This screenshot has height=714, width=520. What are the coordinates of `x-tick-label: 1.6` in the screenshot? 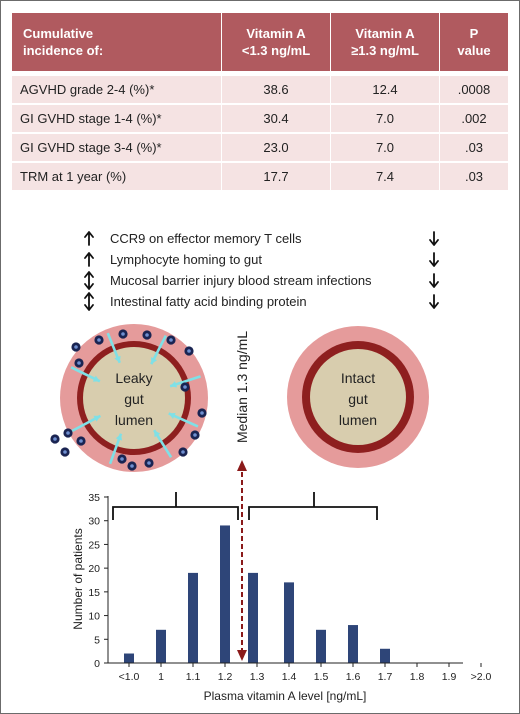 It's located at (353, 677).